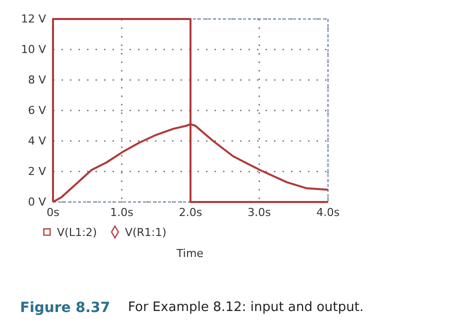 The image size is (474, 336). What do you see at coordinates (53, 212) in the screenshot?
I see `x-tick-label: 0s` at bounding box center [53, 212].